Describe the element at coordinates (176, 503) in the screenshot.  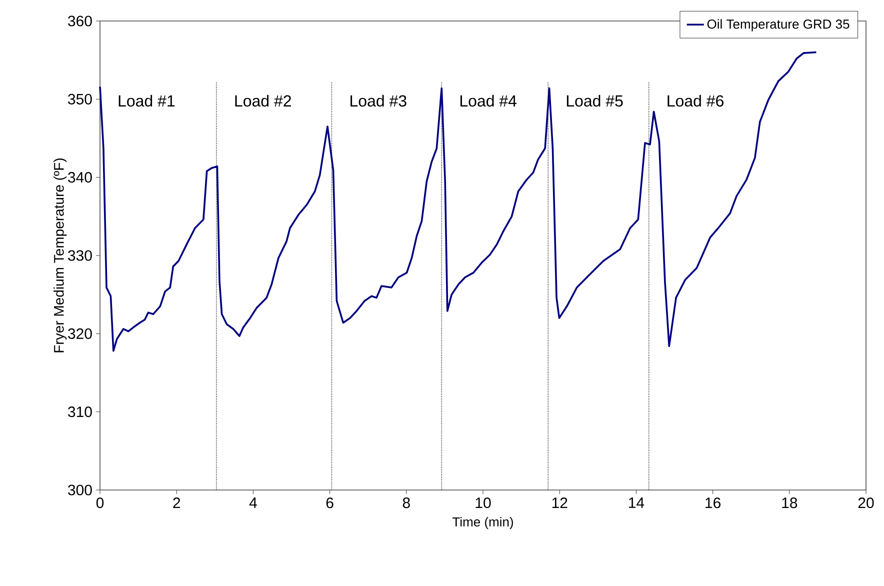
I see `x-tick-label: 2` at that location.